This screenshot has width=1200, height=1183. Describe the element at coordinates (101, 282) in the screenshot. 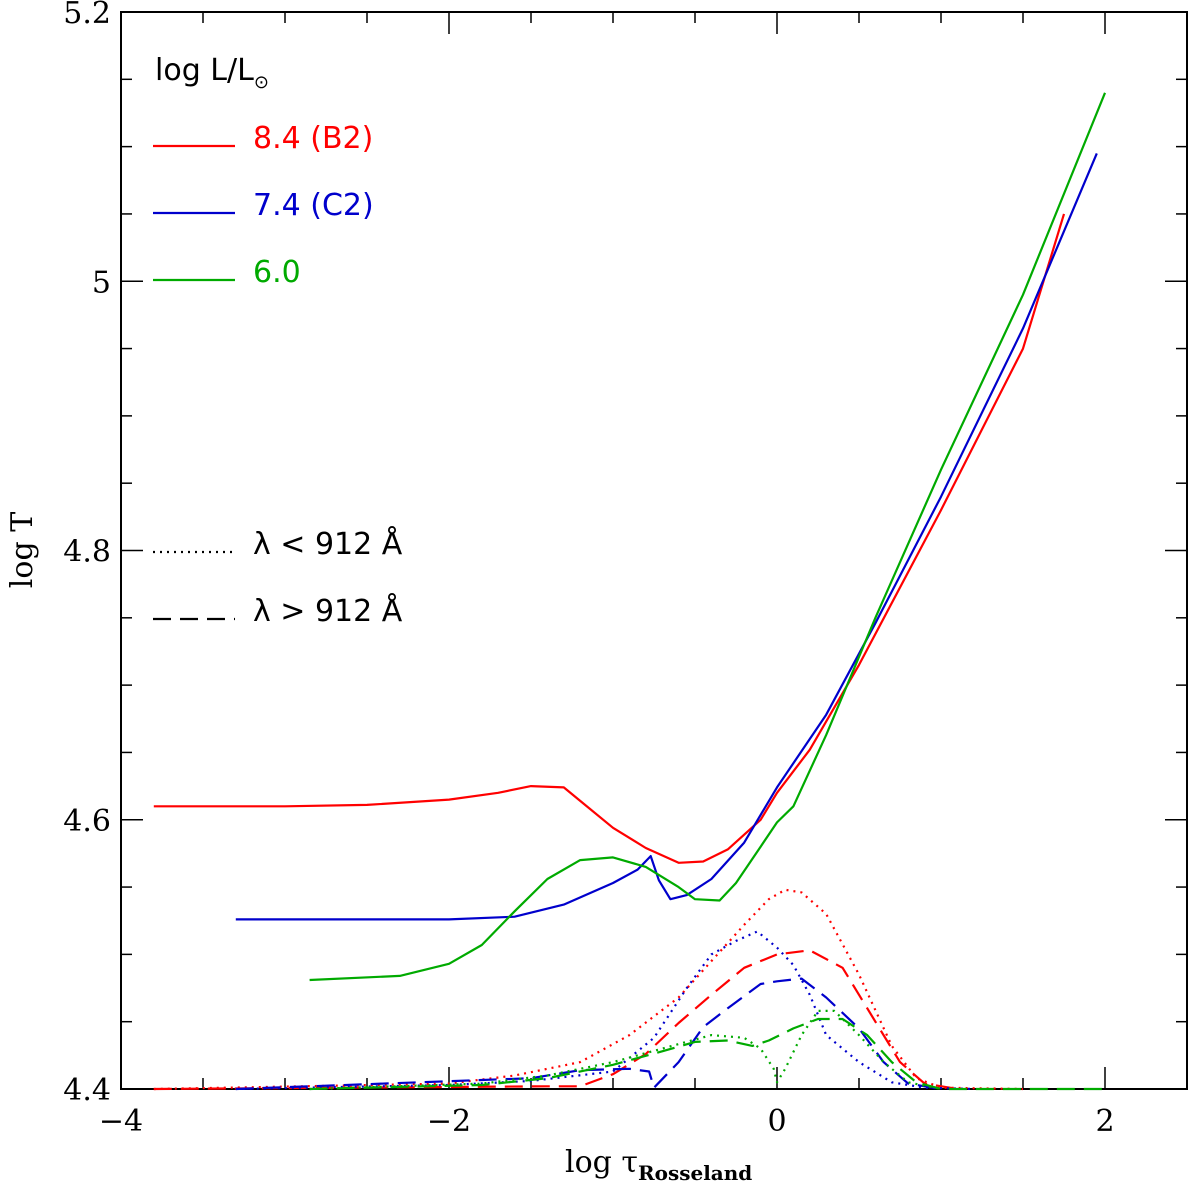

I see `y-tick-label: 5` at that location.